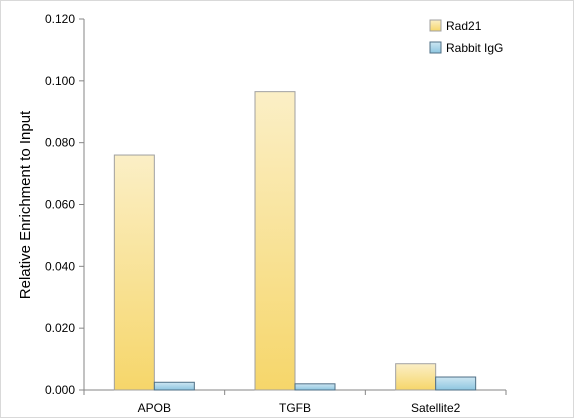 Image resolution: width=574 pixels, height=418 pixels. I want to click on y-tick-label: 0.000, so click(60, 390).